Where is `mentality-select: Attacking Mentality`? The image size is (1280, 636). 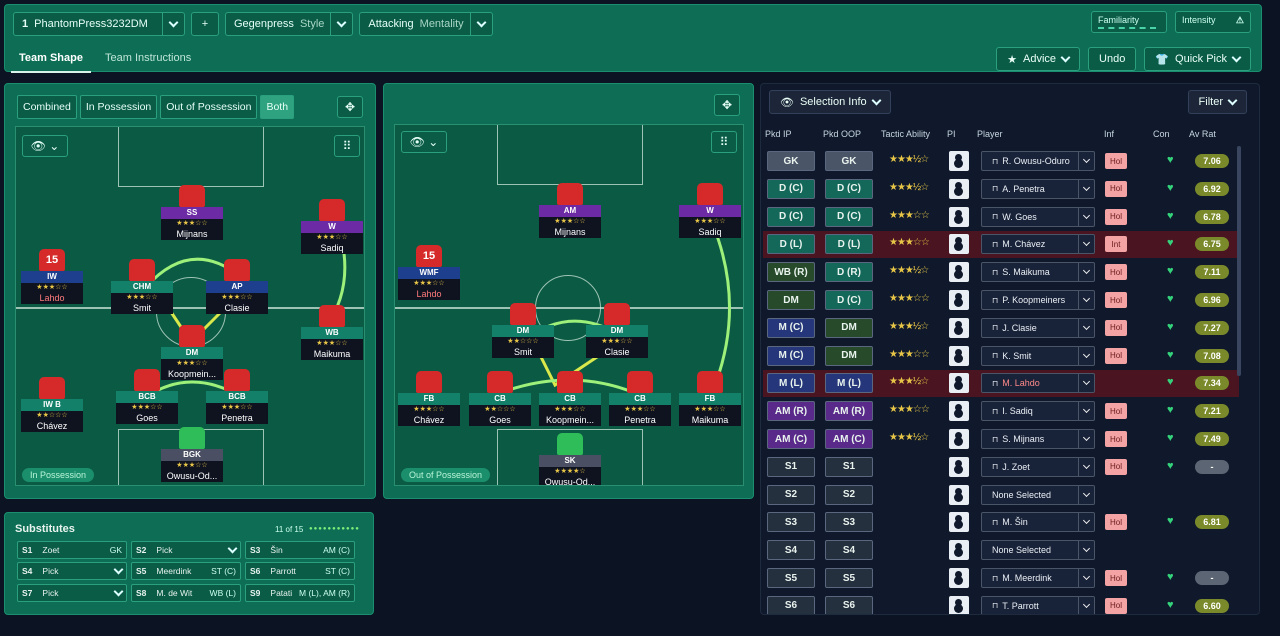 mentality-select: Attacking Mentality is located at coordinates (426, 24).